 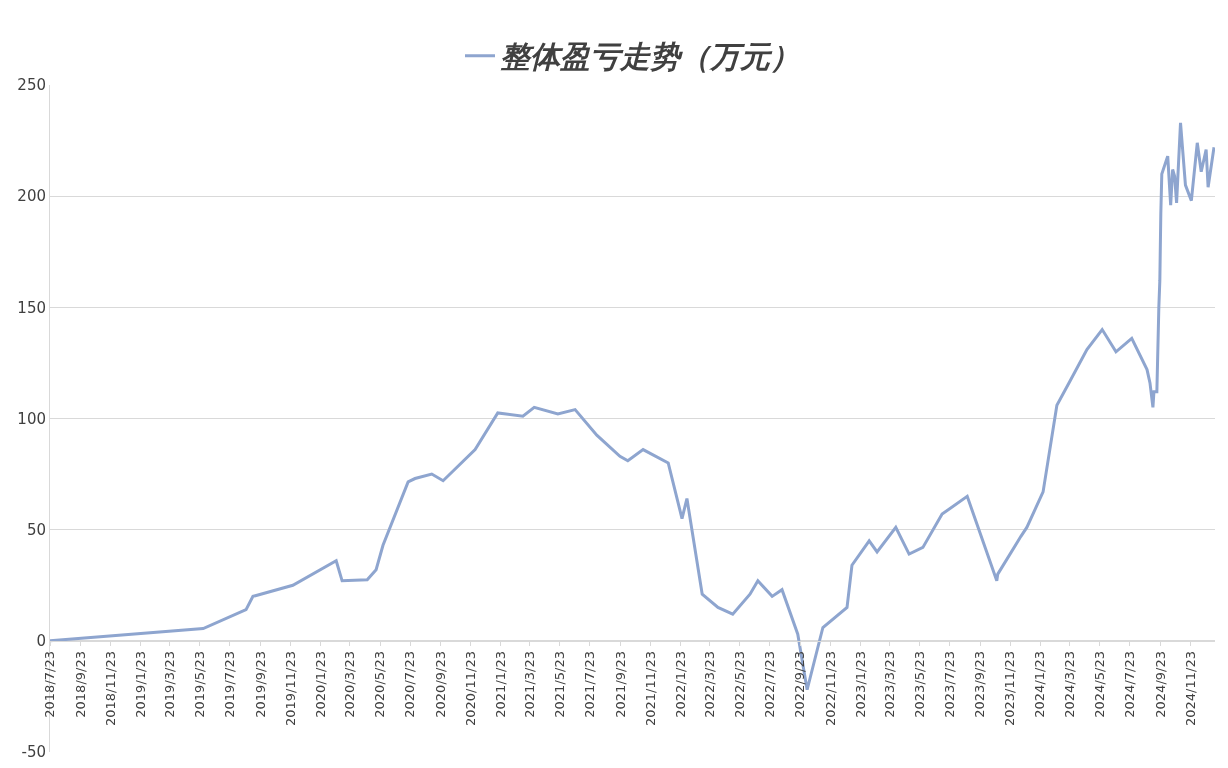 What do you see at coordinates (500, 684) in the screenshot?
I see `x-tick-label: 2021/1/23` at bounding box center [500, 684].